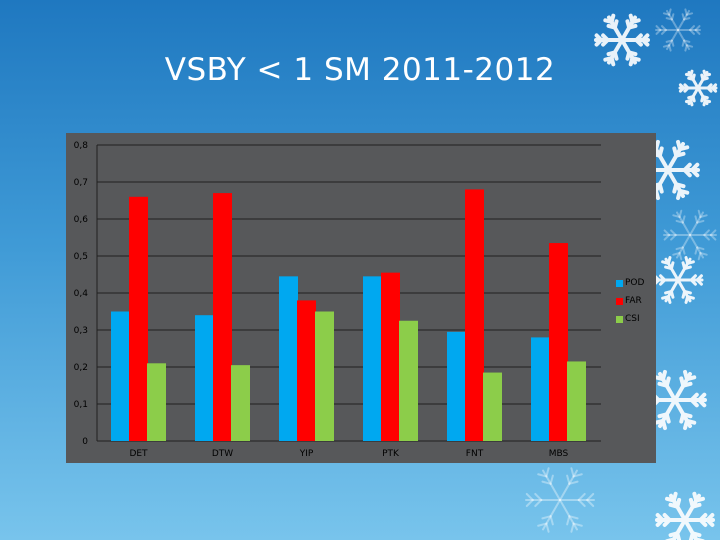 Image resolution: width=720 pixels, height=540 pixels. What do you see at coordinates (633, 301) in the screenshot?
I see `legend-label-far: FAR` at bounding box center [633, 301].